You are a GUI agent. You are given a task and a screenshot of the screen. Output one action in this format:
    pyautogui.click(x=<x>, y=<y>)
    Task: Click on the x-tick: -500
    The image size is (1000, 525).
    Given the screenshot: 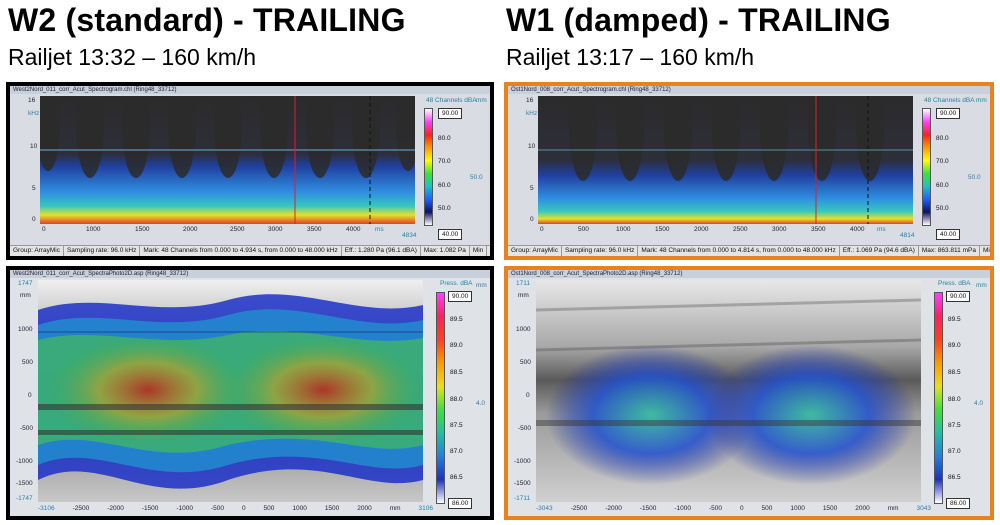 What is the action you would take?
    pyautogui.click(x=217, y=508)
    